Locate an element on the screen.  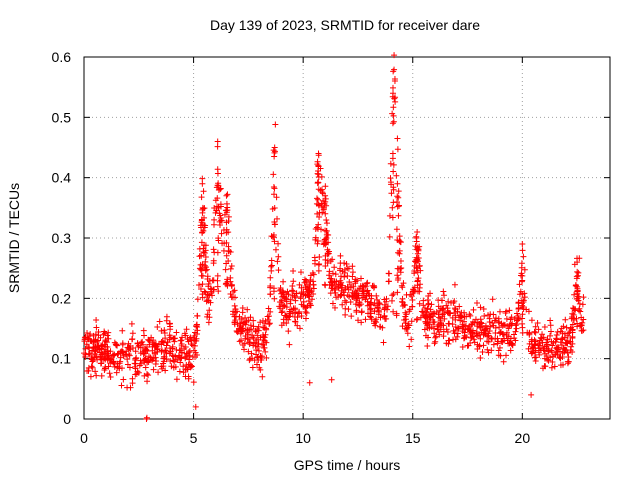
x-axis-label: GPS time / hours is located at coordinates (347, 465).